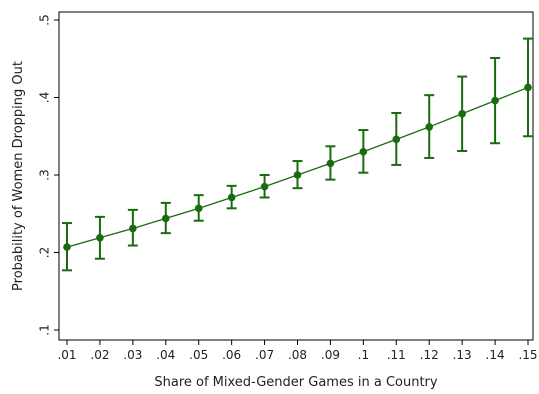  Describe the element at coordinates (429, 355) in the screenshot. I see `x-tick-label: .12` at that location.